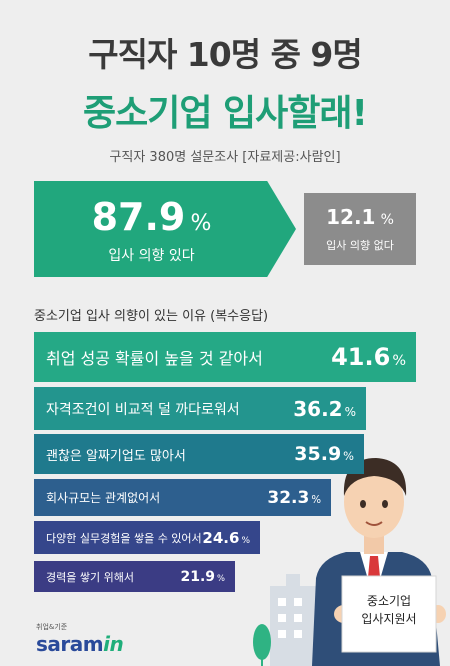  Describe the element at coordinates (52, 627) in the screenshot. I see `logo-tagline: 취업&기준` at that location.